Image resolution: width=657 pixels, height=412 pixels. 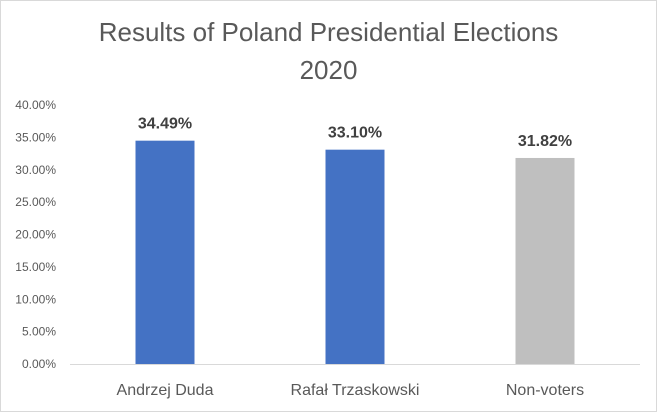 What do you see at coordinates (39, 364) in the screenshot?
I see `y-tick-label: 0.00%` at bounding box center [39, 364].